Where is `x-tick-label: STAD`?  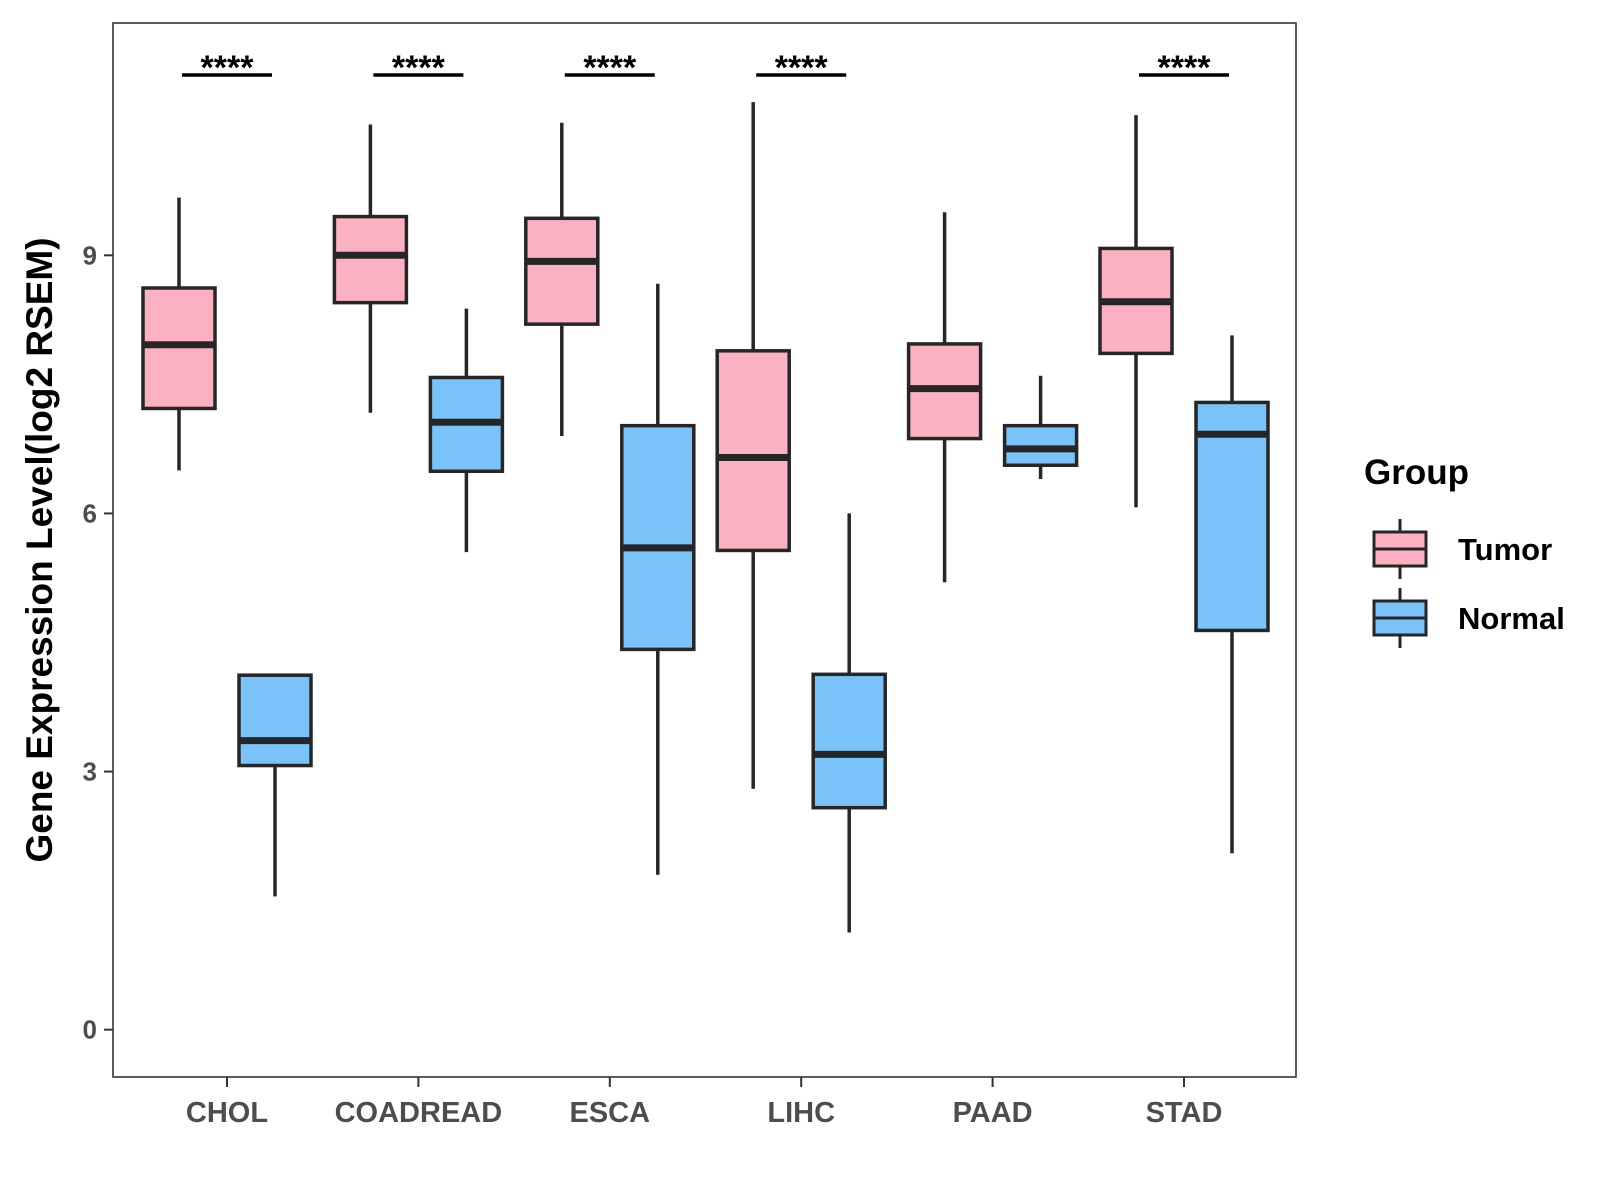 x-tick-label: STAD is located at coordinates (1184, 1113).